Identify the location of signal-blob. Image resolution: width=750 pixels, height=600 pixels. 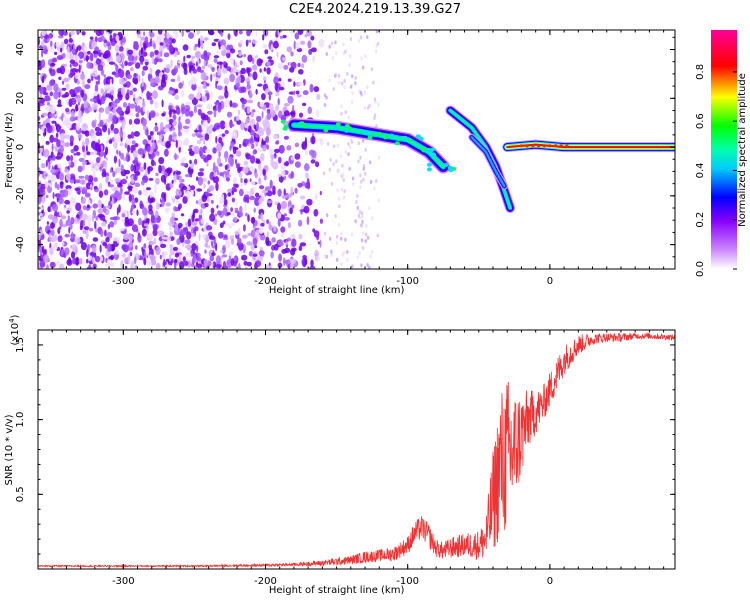
(421, 138).